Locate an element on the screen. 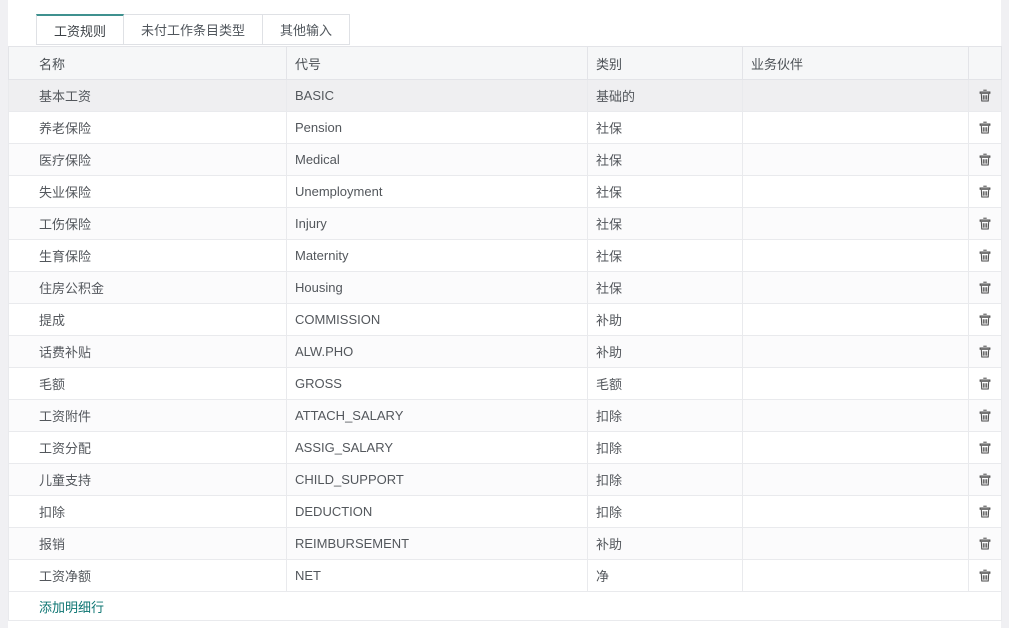 The height and width of the screenshot is (628, 1009). table-row: 毛额 GROSS 毛额 is located at coordinates (505, 383).